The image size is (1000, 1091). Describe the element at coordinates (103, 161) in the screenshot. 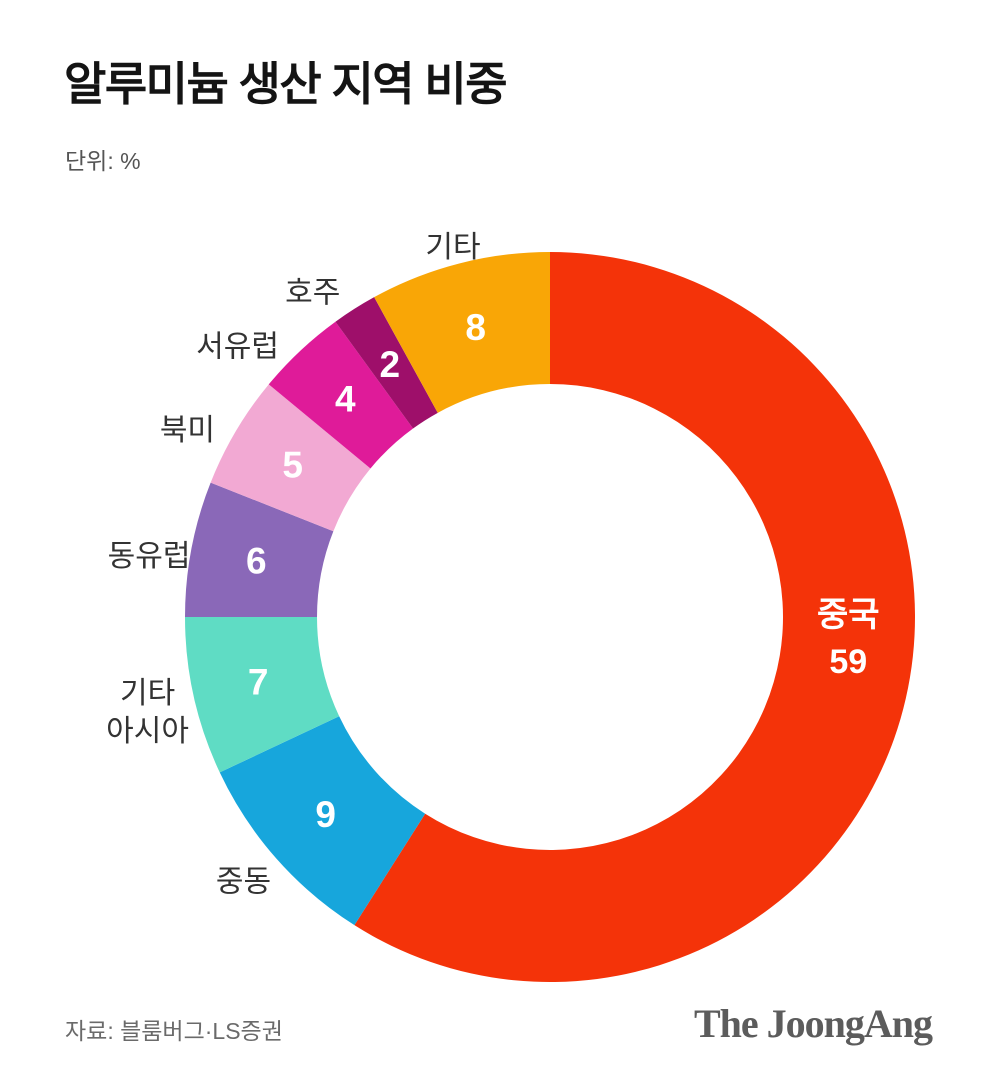

I see `unit-label: 단위: %` at that location.